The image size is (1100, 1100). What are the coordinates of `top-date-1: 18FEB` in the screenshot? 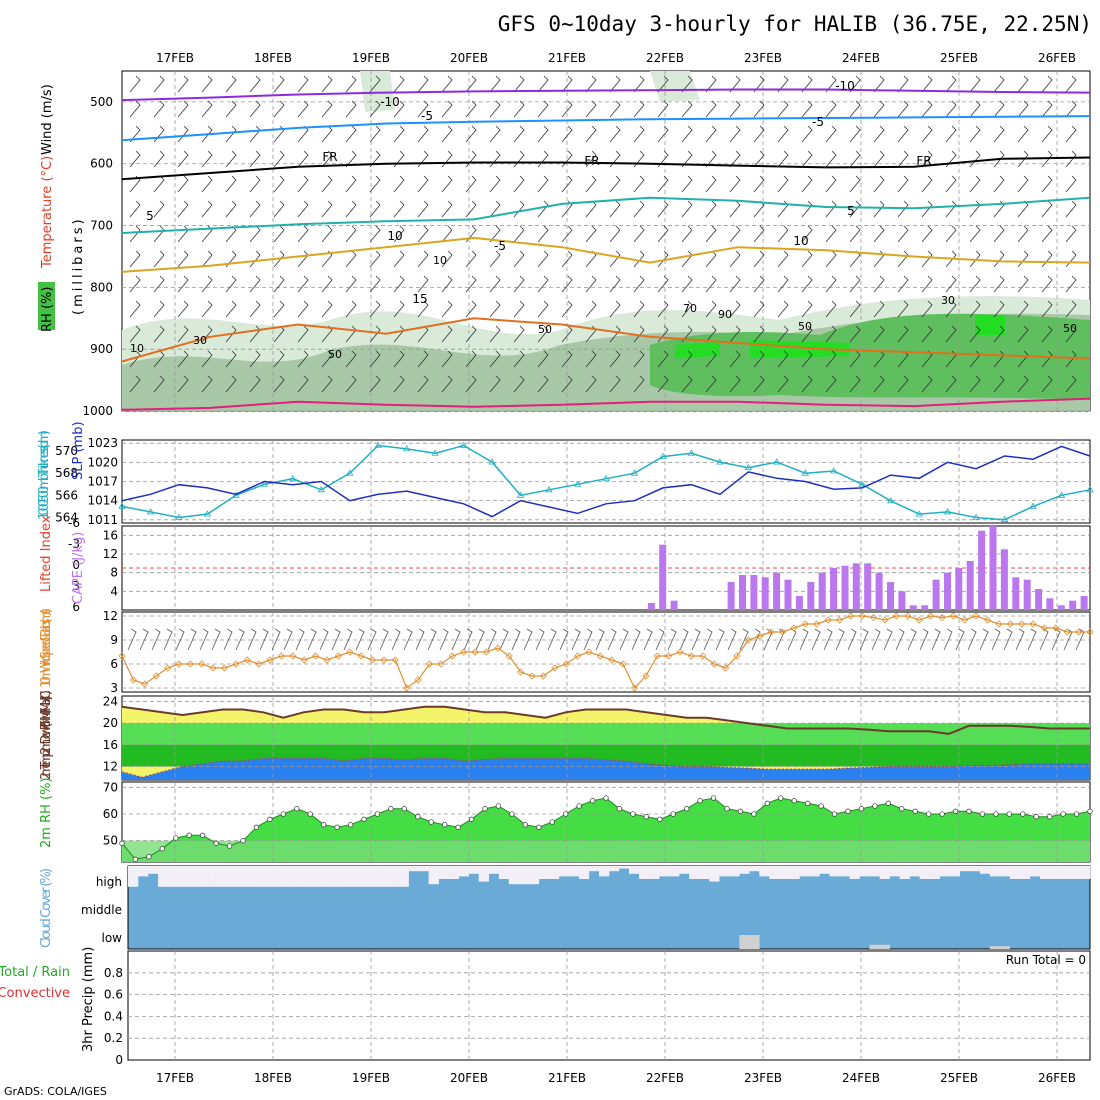 It's located at (273, 58).